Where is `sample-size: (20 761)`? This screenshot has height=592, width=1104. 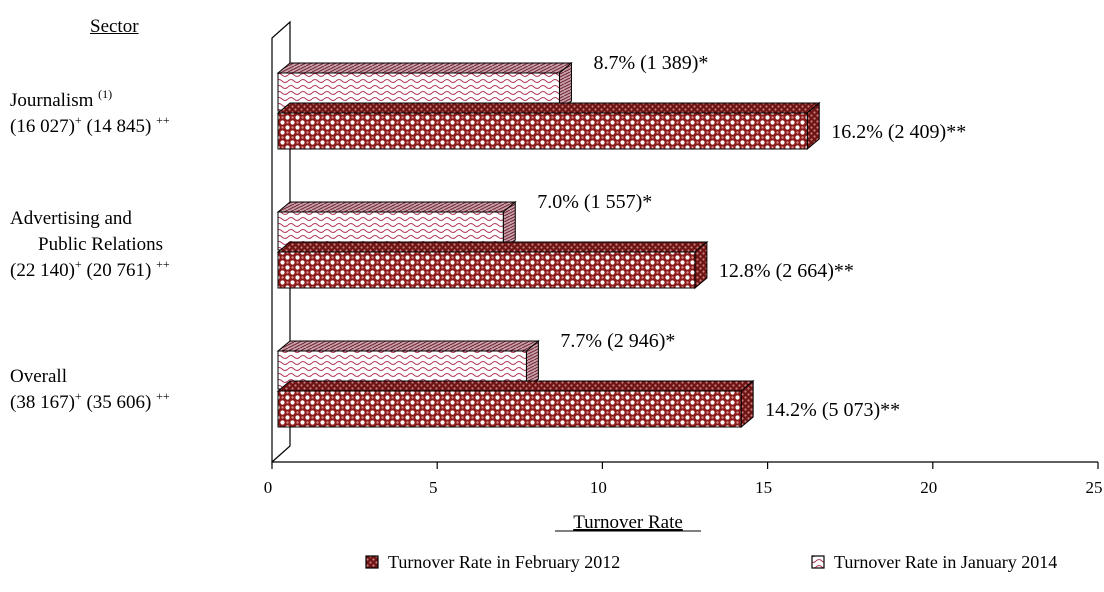 sample-size: (20 761) is located at coordinates (119, 270).